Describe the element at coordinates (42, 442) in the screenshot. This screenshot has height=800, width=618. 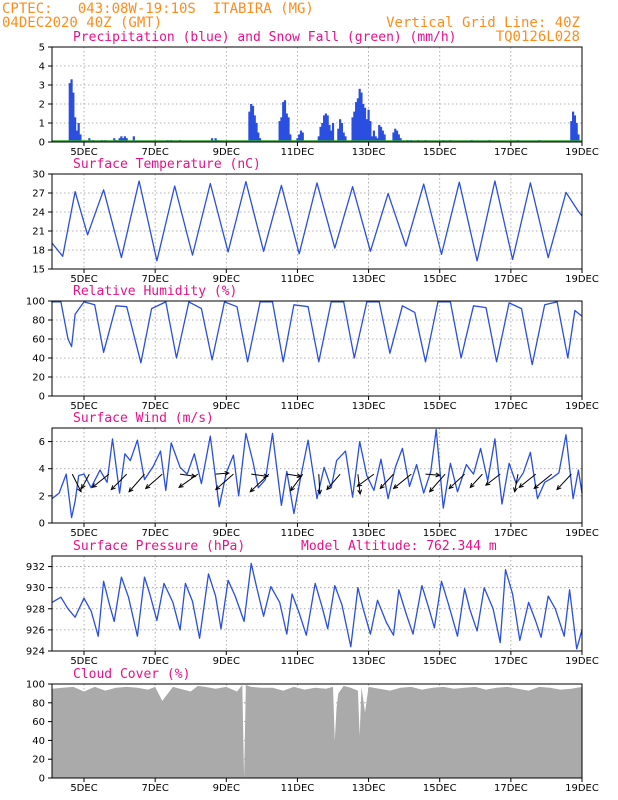
I see `y-tick-label: 6` at that location.